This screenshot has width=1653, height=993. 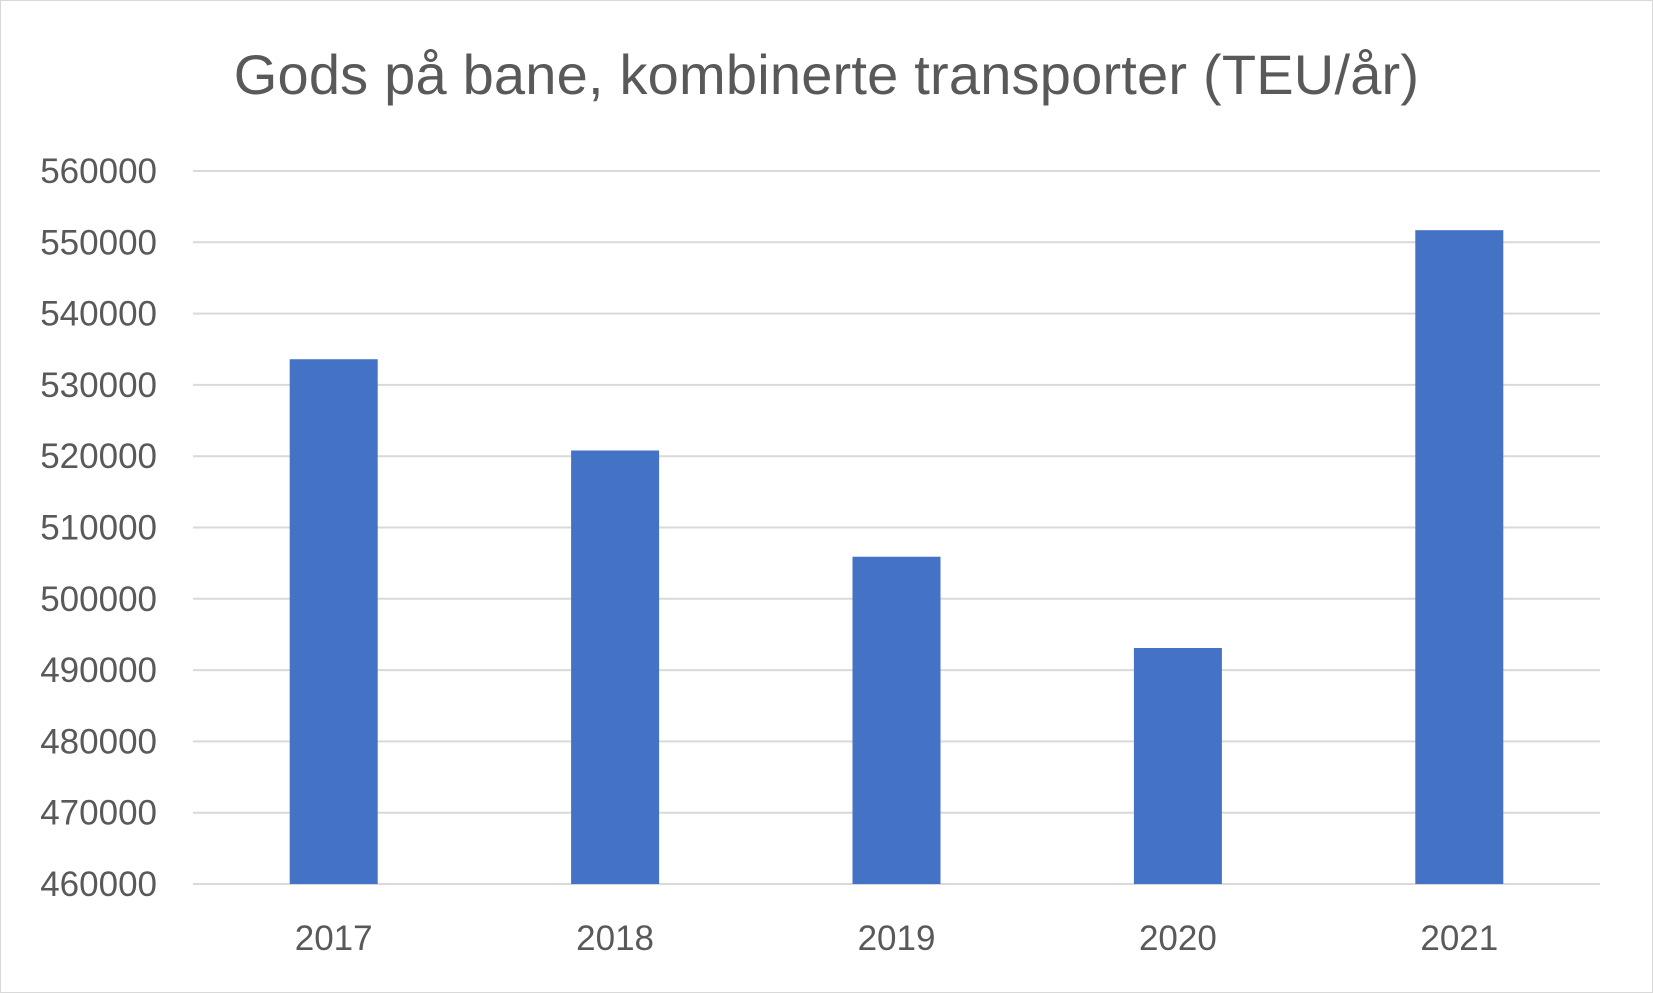 I want to click on y-tick-label: 540000, so click(x=98, y=314).